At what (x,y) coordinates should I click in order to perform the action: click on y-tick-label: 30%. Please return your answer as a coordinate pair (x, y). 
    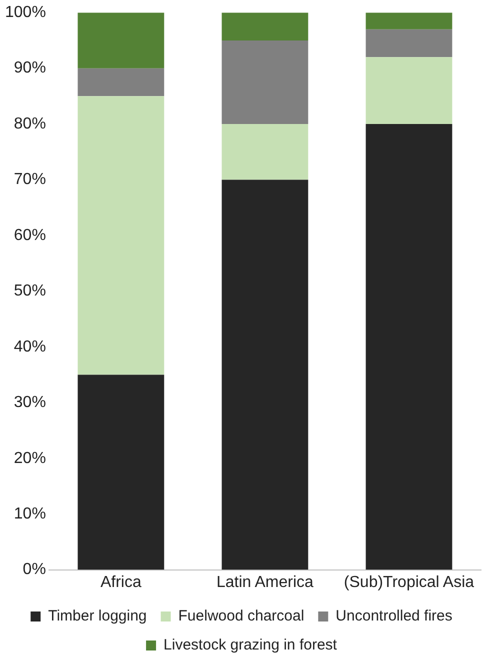
    Looking at the image, I should click on (30, 403).